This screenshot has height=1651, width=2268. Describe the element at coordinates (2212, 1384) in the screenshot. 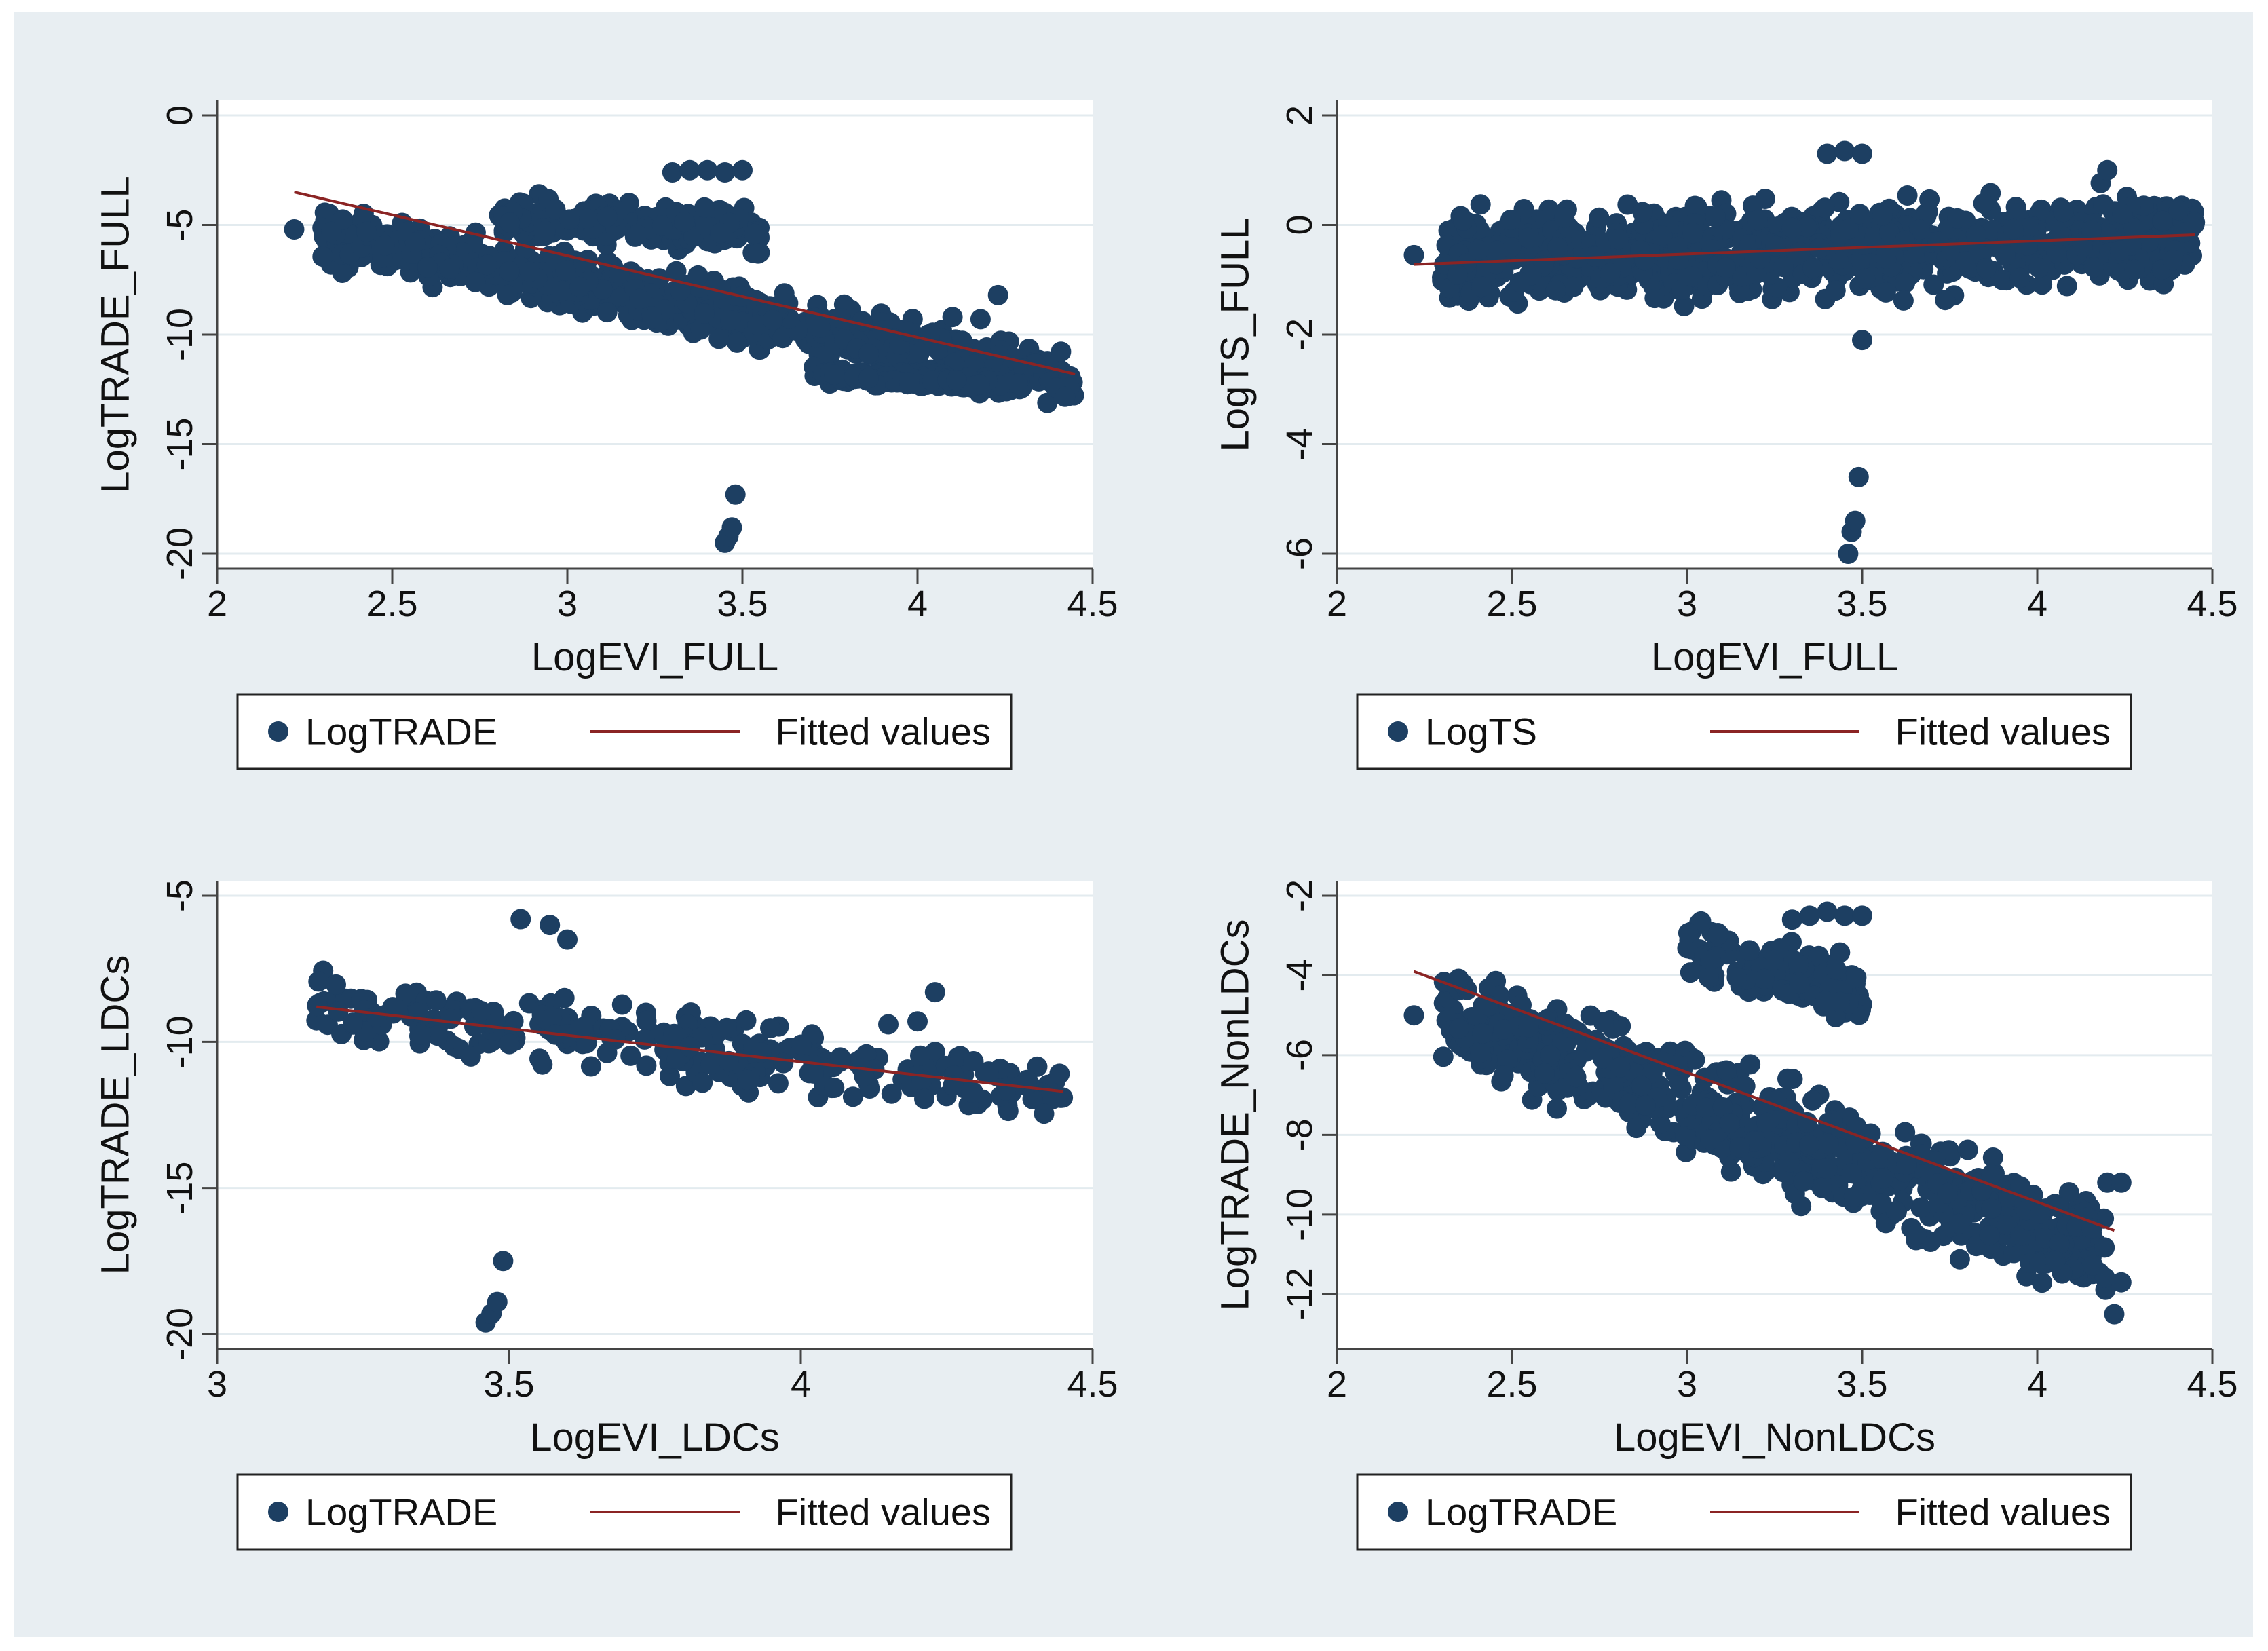

I see `x-tick-label: 4.5` at that location.